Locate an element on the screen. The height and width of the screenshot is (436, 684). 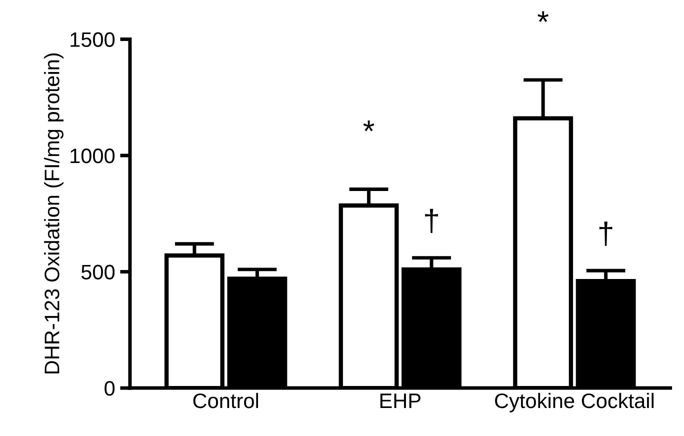
y-tick-label: 500 is located at coordinates (98, 272).